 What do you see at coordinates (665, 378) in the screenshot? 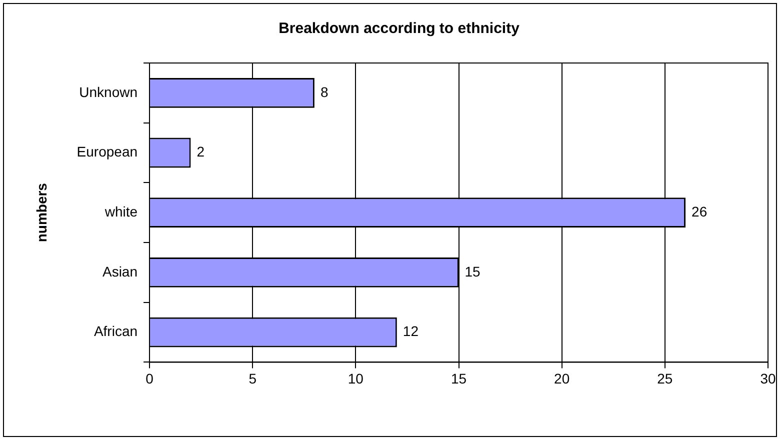
I see `x-tick-label: 25` at bounding box center [665, 378].